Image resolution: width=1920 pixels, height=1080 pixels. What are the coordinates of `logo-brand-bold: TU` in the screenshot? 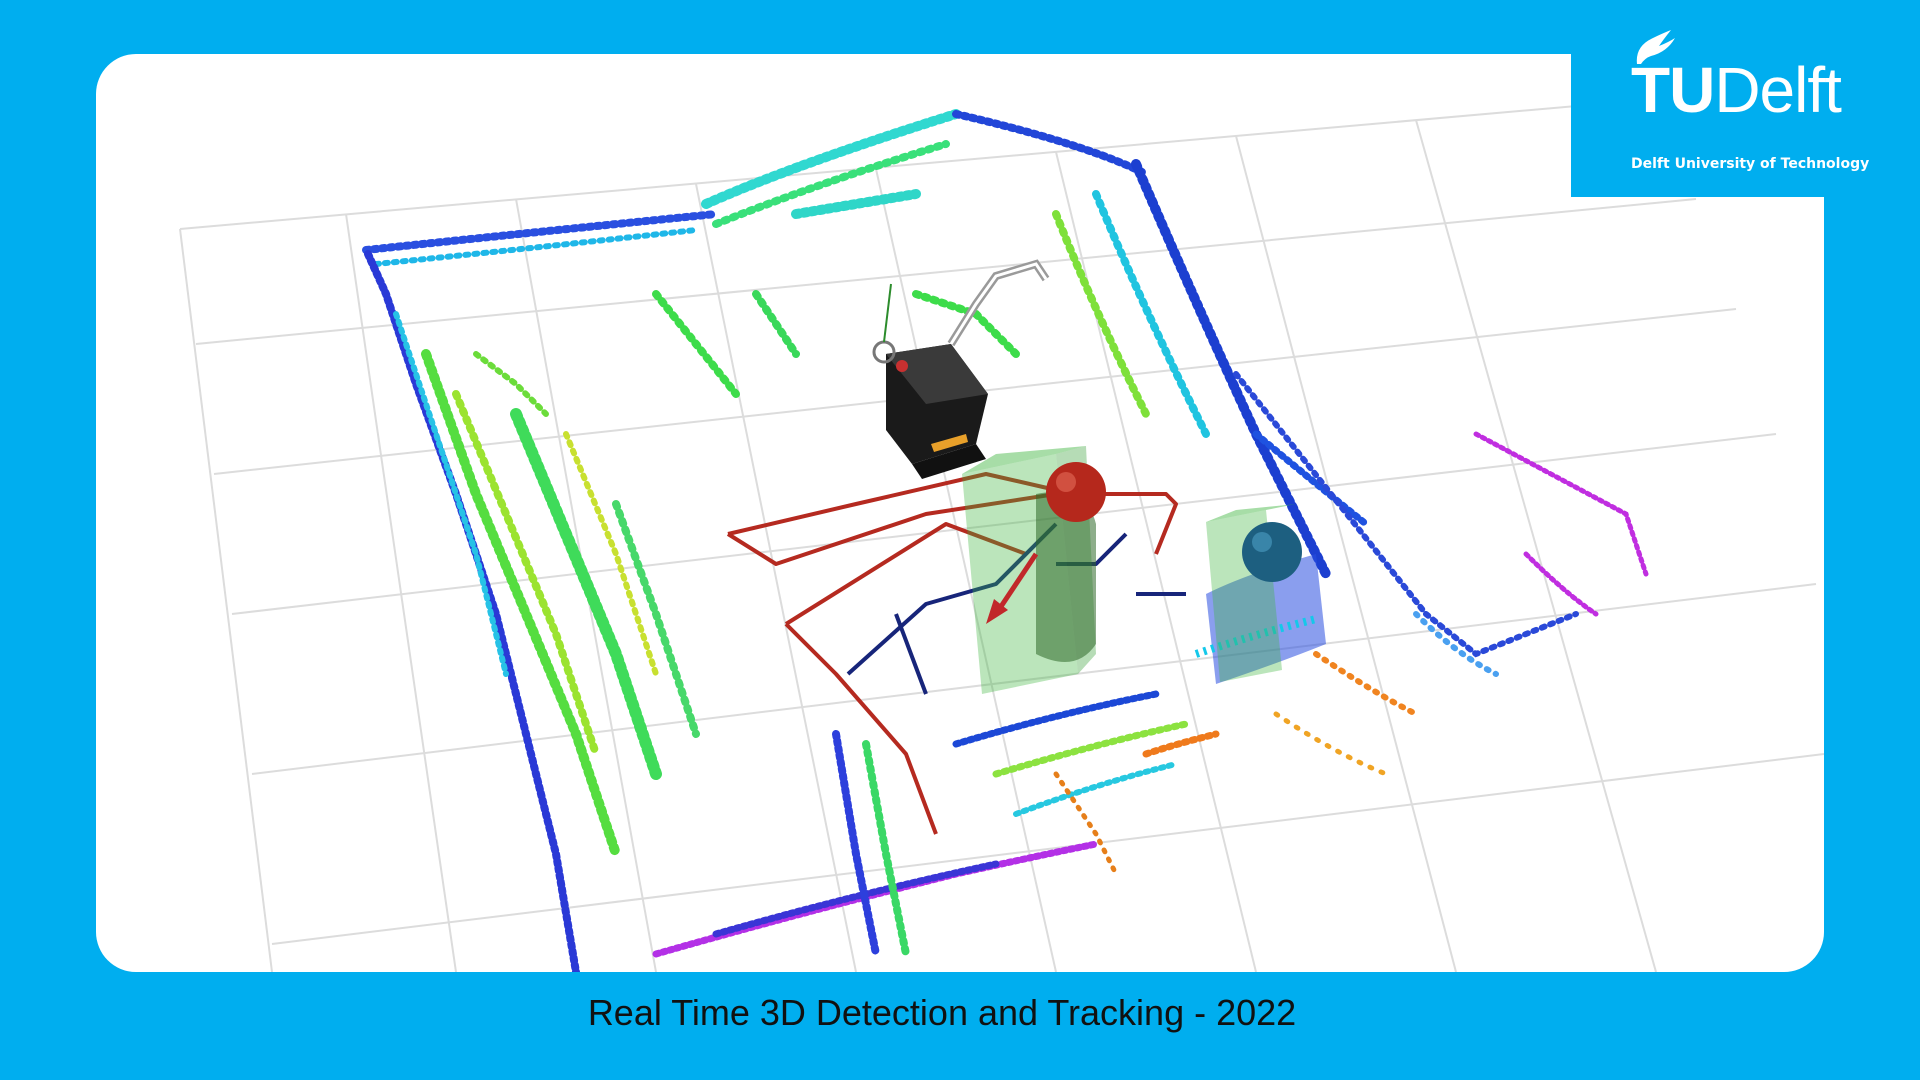 It's located at (1673, 90).